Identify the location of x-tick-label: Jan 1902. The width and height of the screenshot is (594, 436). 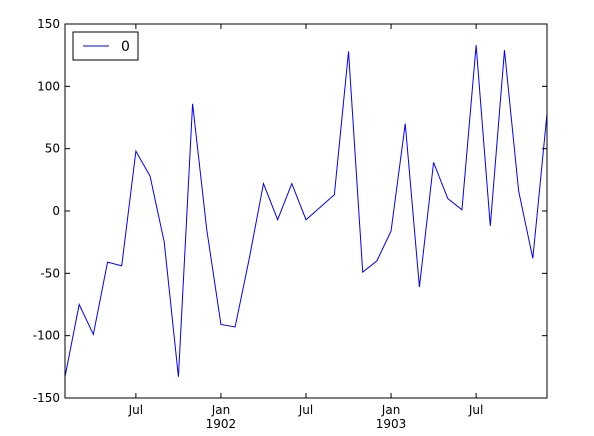
(221, 417).